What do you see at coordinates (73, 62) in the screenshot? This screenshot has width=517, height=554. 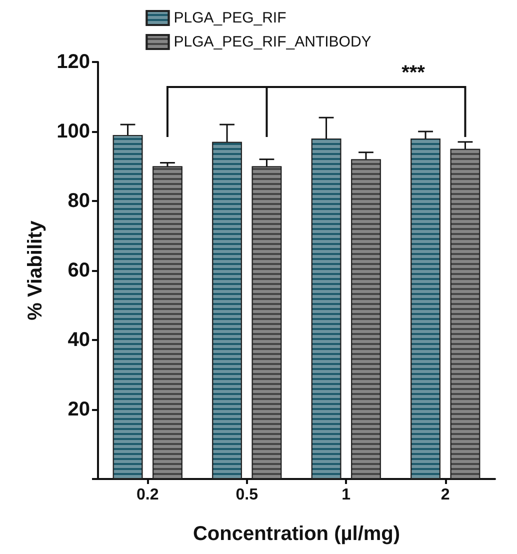 I see `y-tick-label: 120` at bounding box center [73, 62].